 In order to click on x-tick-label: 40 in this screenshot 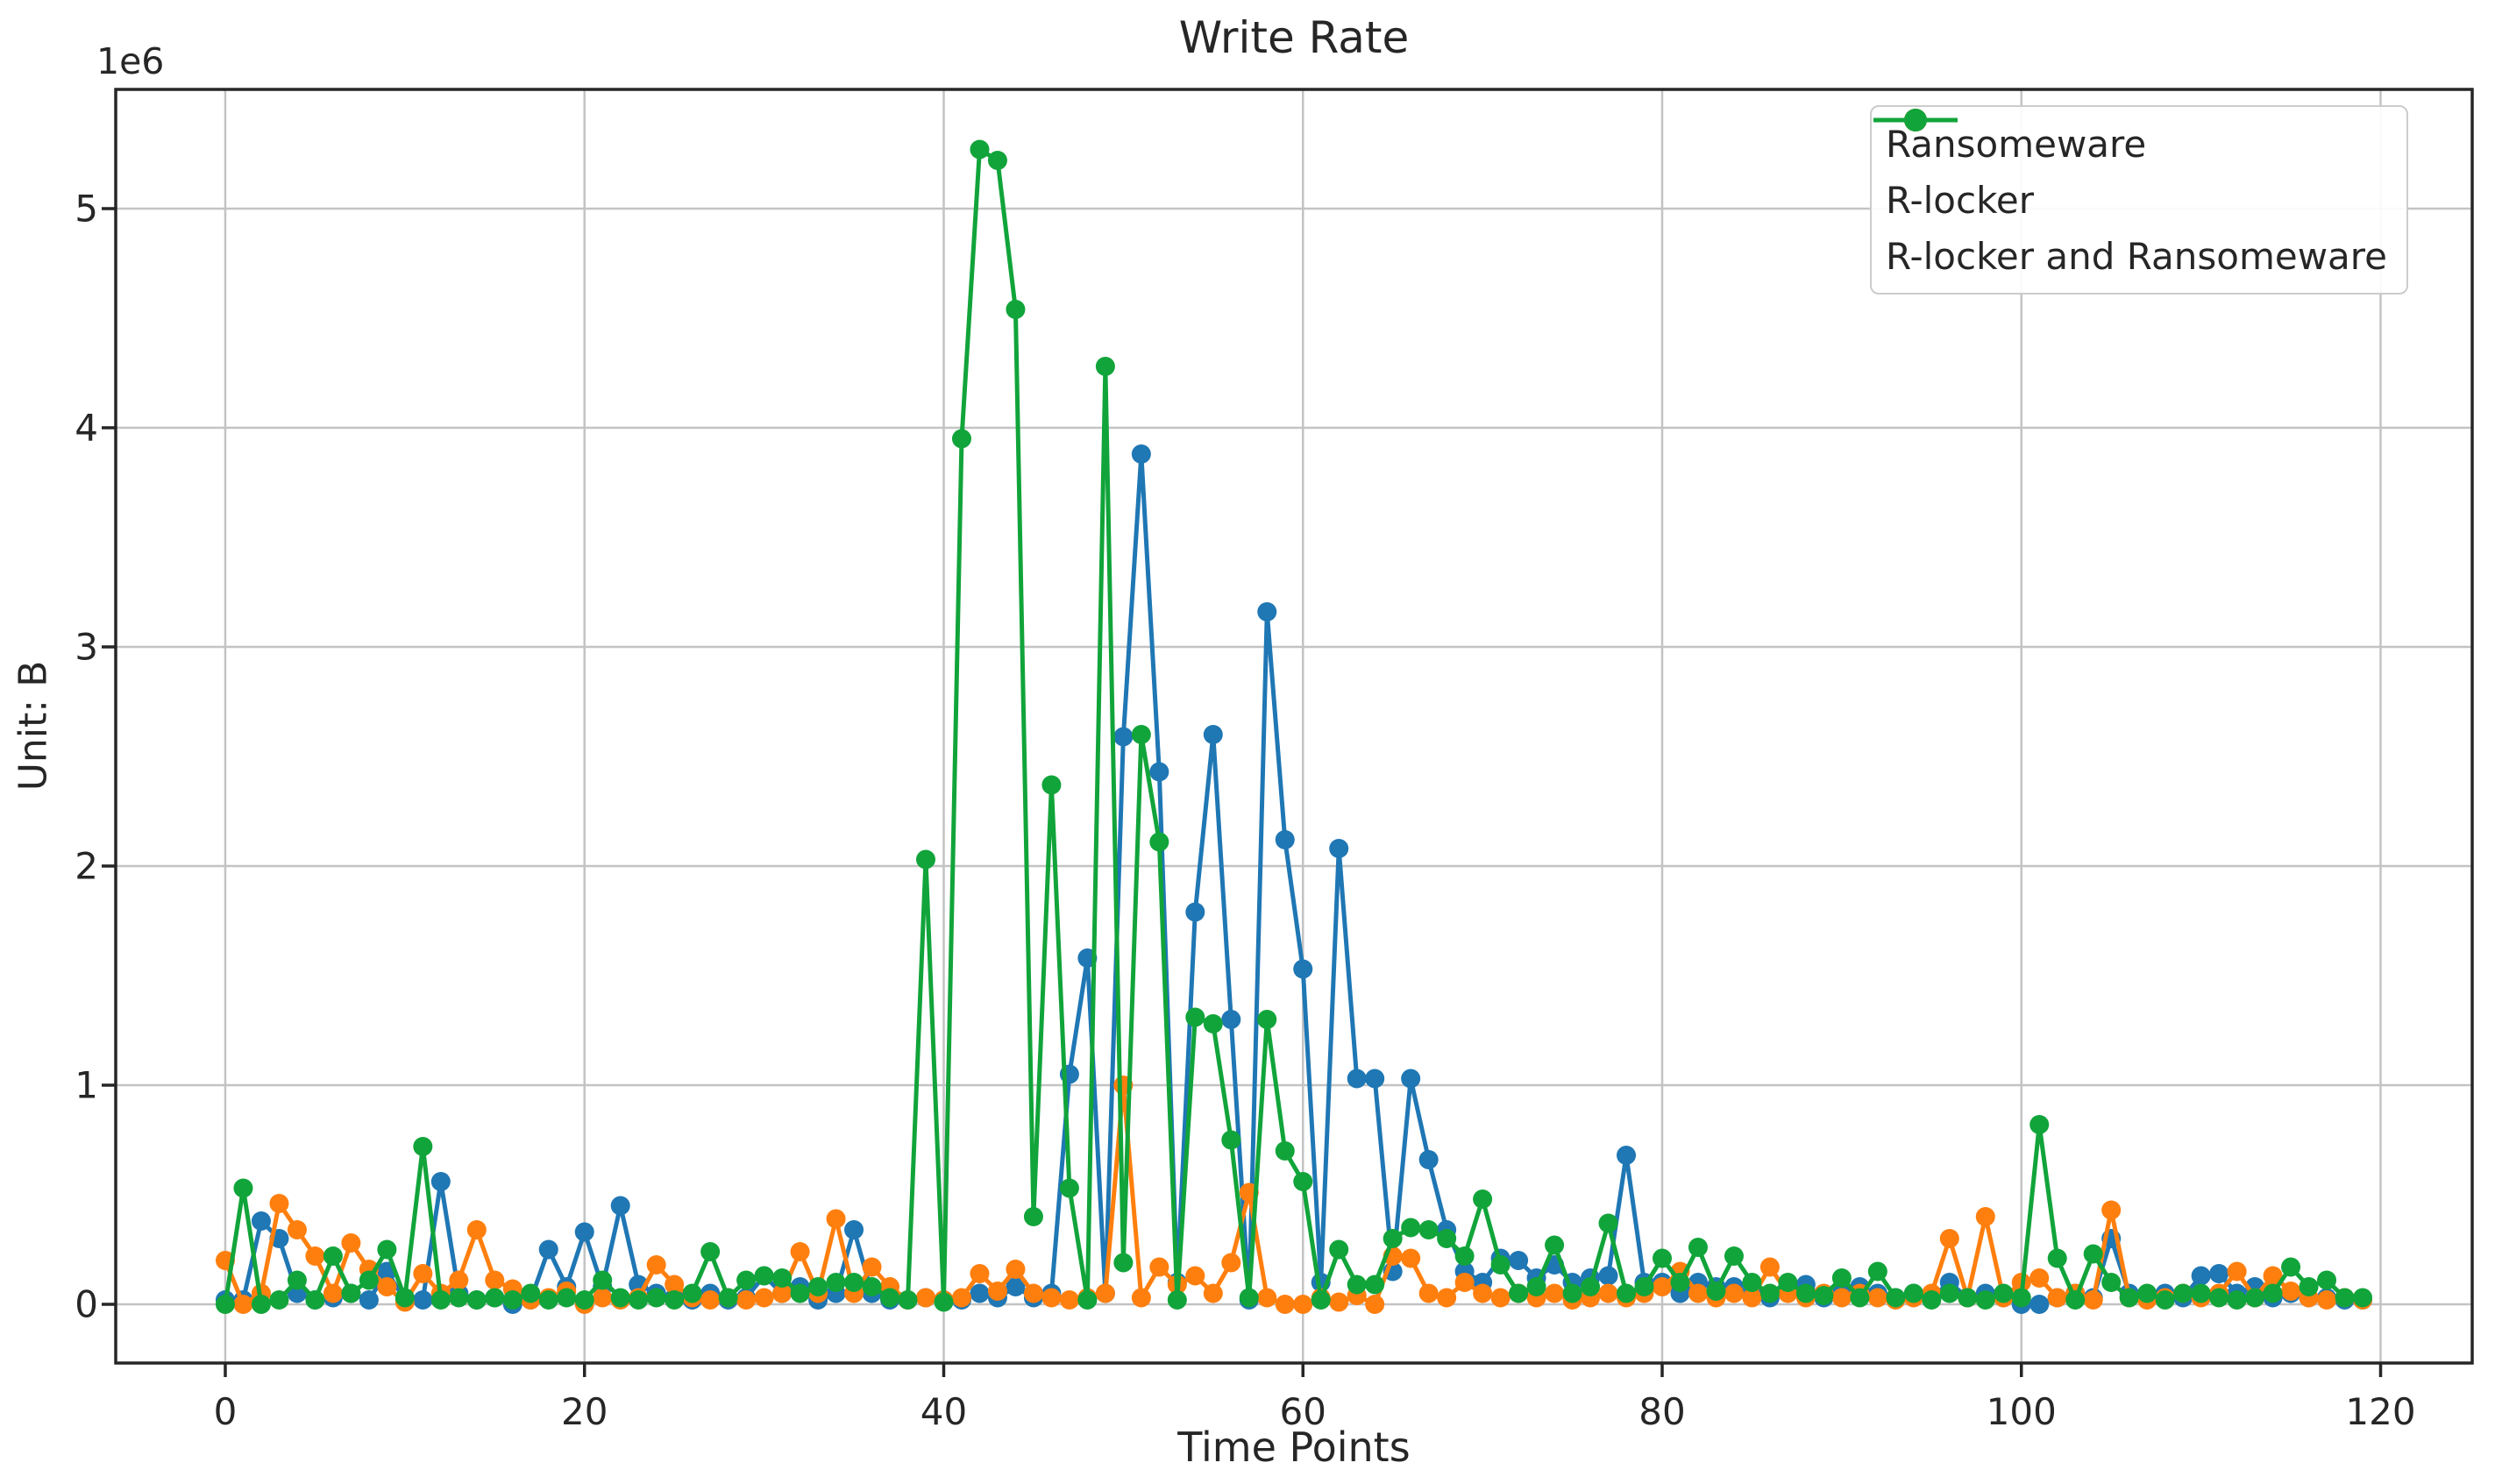, I will do `click(944, 1411)`.